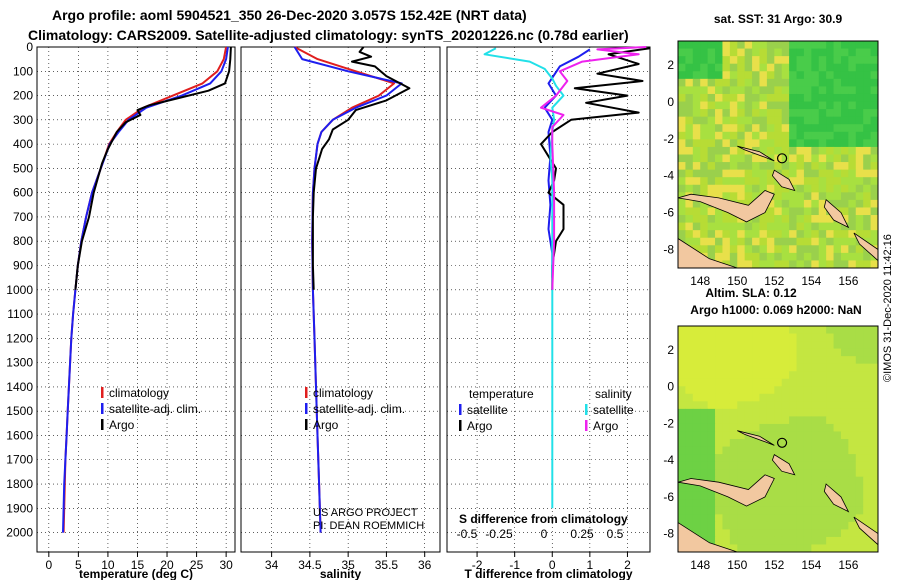 The height and width of the screenshot is (580, 900). I want to click on map-frame, so click(778, 154).